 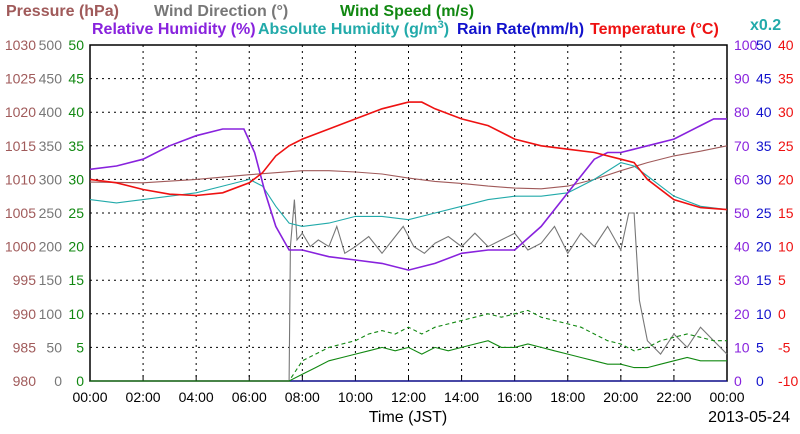 I want to click on abs-humidity-sup: 3, so click(x=441, y=25).